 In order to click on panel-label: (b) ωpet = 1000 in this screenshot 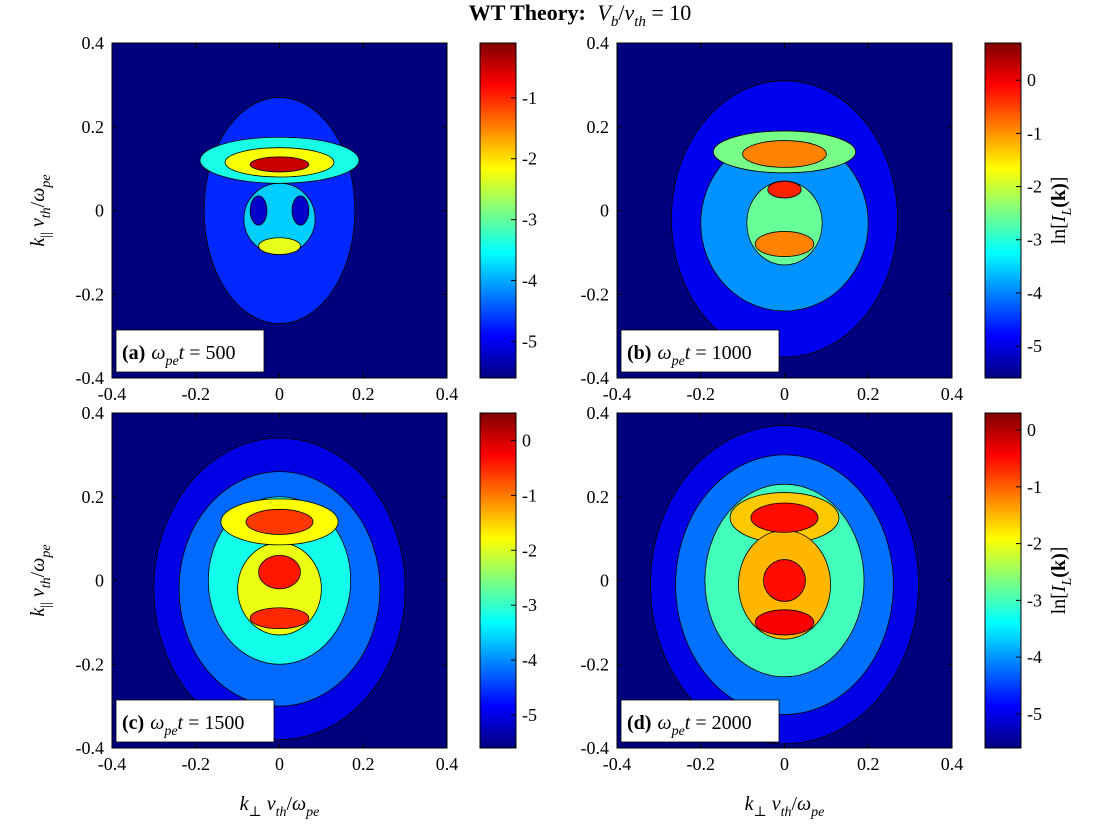, I will do `click(689, 355)`.